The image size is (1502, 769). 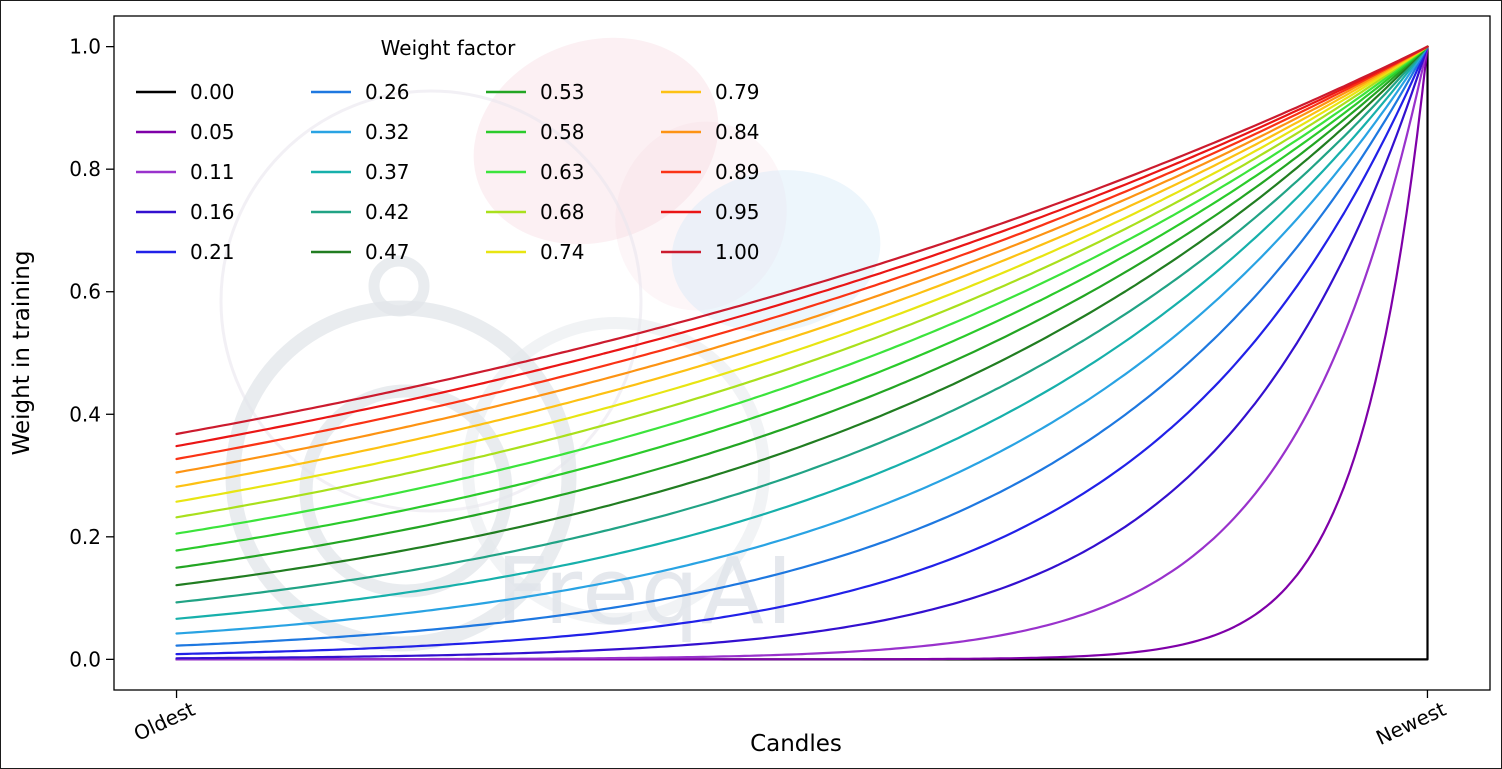 I want to click on y-tick-label-0.4: 0.4, so click(x=85, y=414).